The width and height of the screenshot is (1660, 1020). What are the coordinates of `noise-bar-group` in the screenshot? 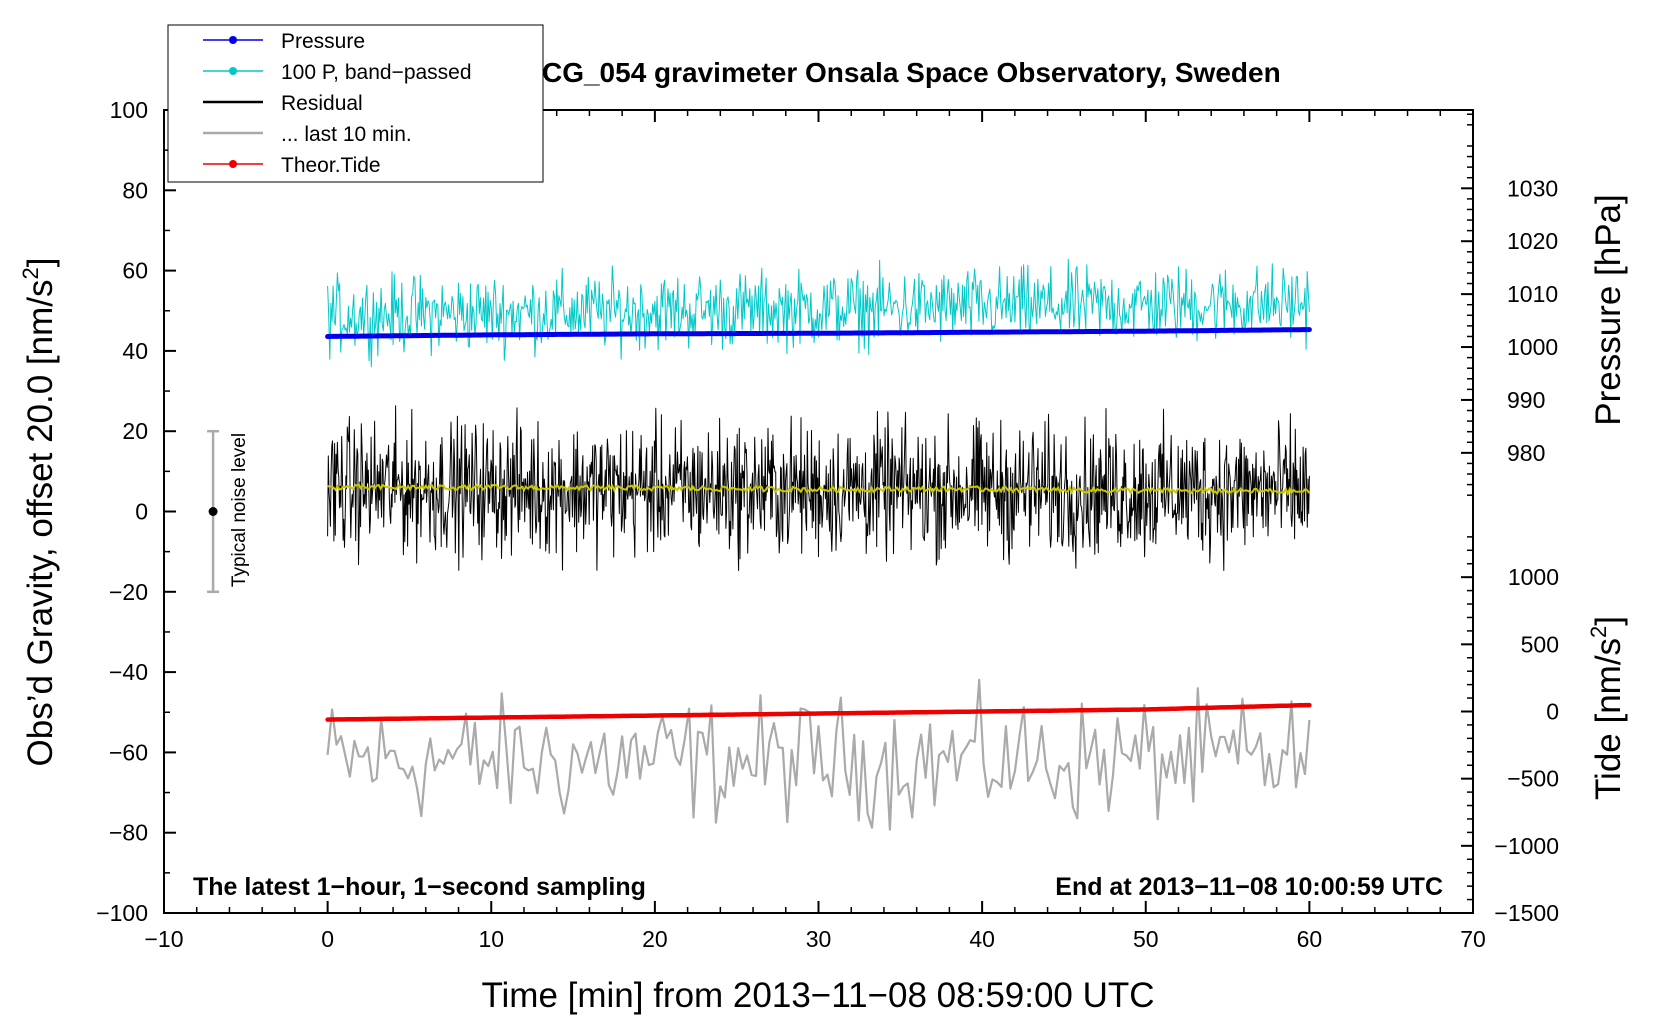 It's located at (213, 511).